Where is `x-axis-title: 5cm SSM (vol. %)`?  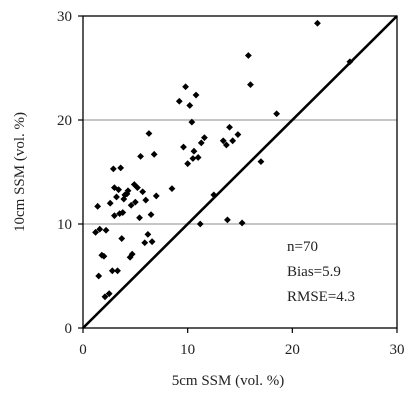
x-axis-title: 5cm SSM (vol. %) is located at coordinates (228, 381).